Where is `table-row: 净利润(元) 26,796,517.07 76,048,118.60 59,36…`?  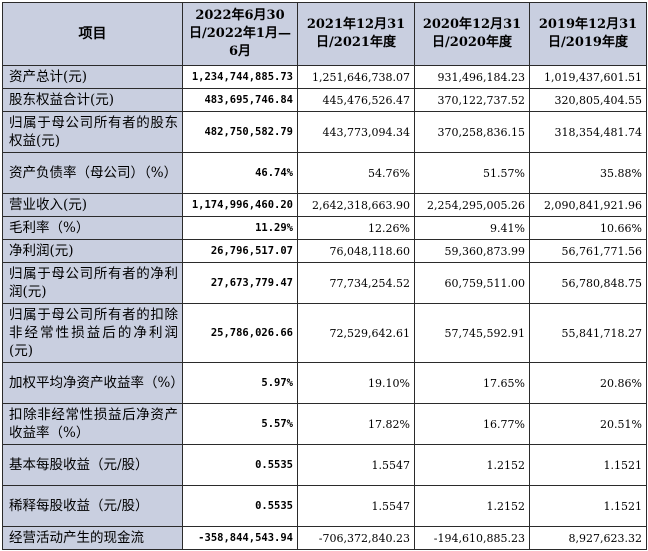
table-row: 净利润(元) 26,796,517.07 76,048,118.60 59,36… is located at coordinates (324, 251).